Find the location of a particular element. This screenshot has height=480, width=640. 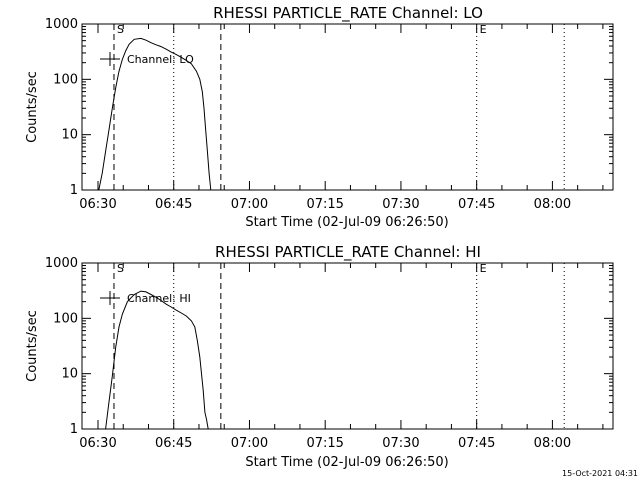

chart-title: RHESSI PARTICLE_RATE Channel: LO is located at coordinates (348, 13).